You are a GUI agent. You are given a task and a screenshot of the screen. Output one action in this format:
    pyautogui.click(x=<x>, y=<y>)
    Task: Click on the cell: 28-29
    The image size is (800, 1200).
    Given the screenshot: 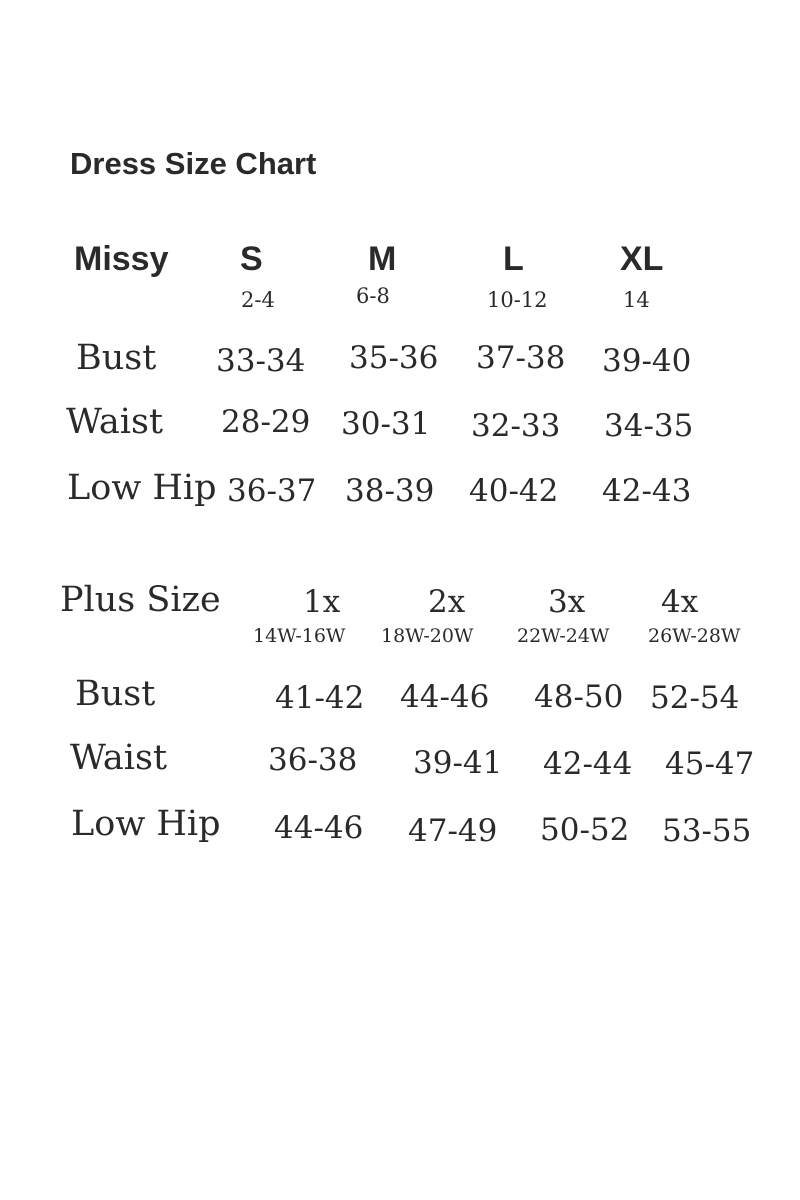 What is the action you would take?
    pyautogui.click(x=266, y=422)
    